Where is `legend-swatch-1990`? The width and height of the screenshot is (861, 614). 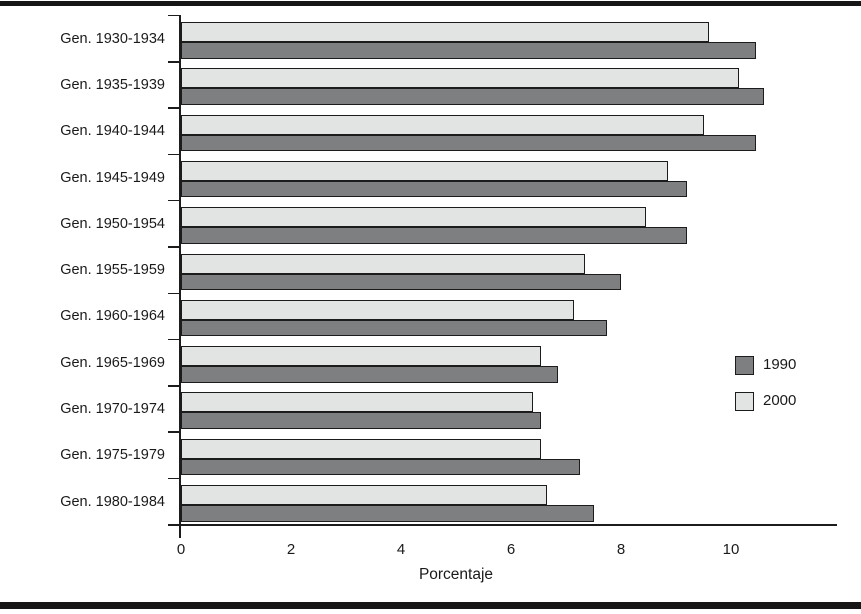
legend-swatch-1990 is located at coordinates (744, 365).